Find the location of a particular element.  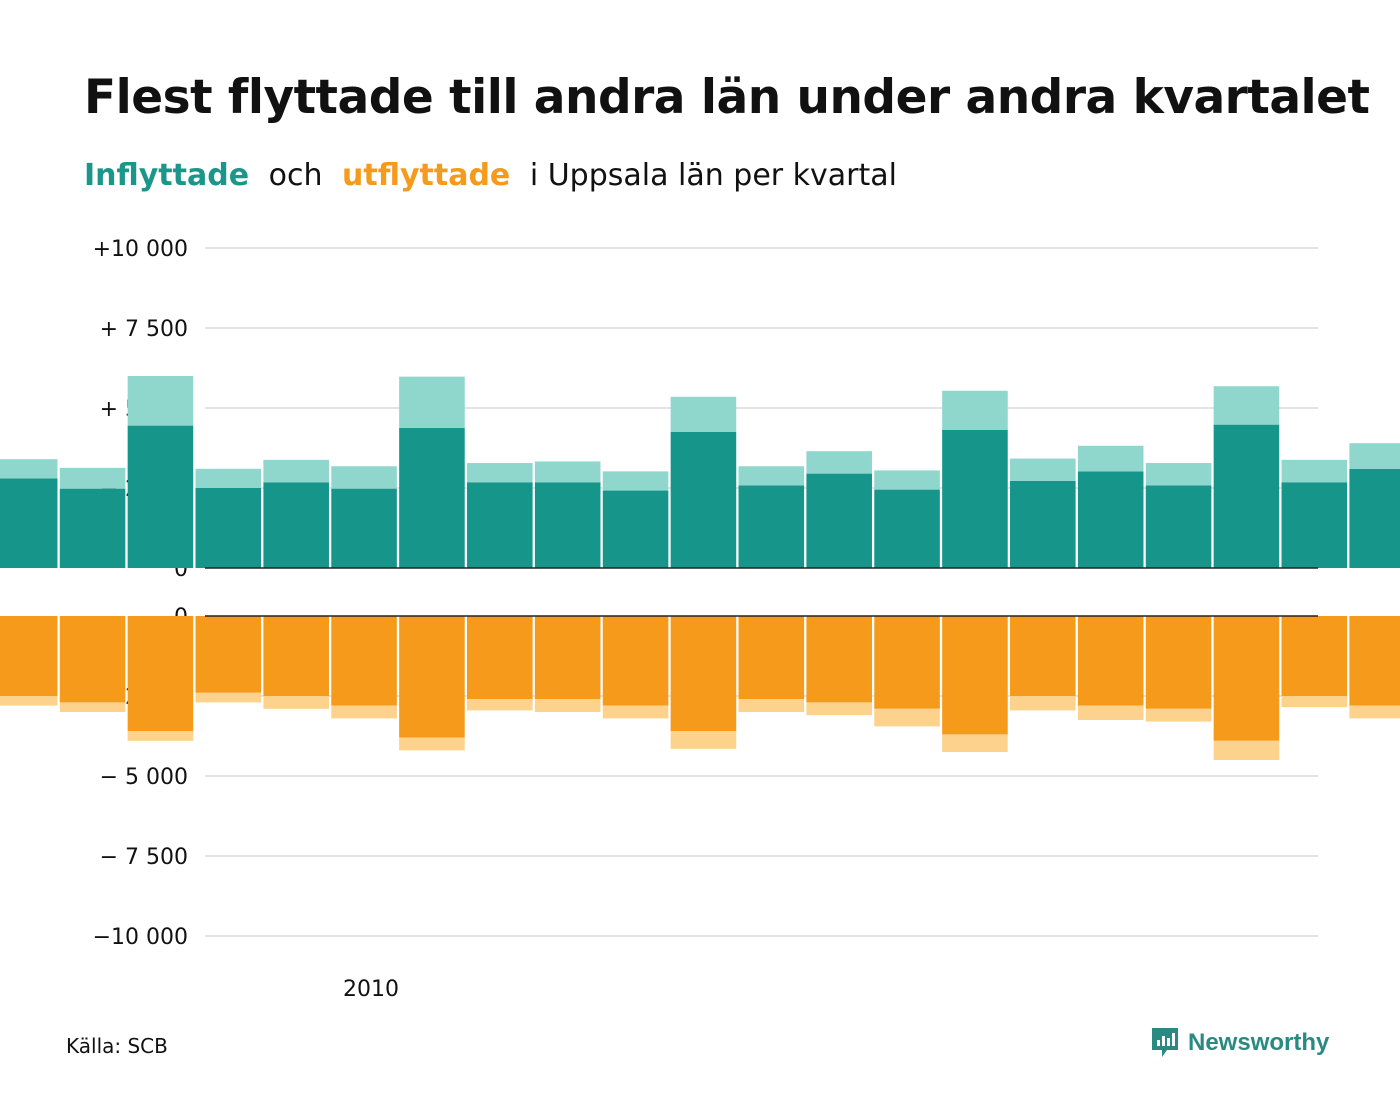

y-tick-label-top: + 7 500 is located at coordinates (144, 329).